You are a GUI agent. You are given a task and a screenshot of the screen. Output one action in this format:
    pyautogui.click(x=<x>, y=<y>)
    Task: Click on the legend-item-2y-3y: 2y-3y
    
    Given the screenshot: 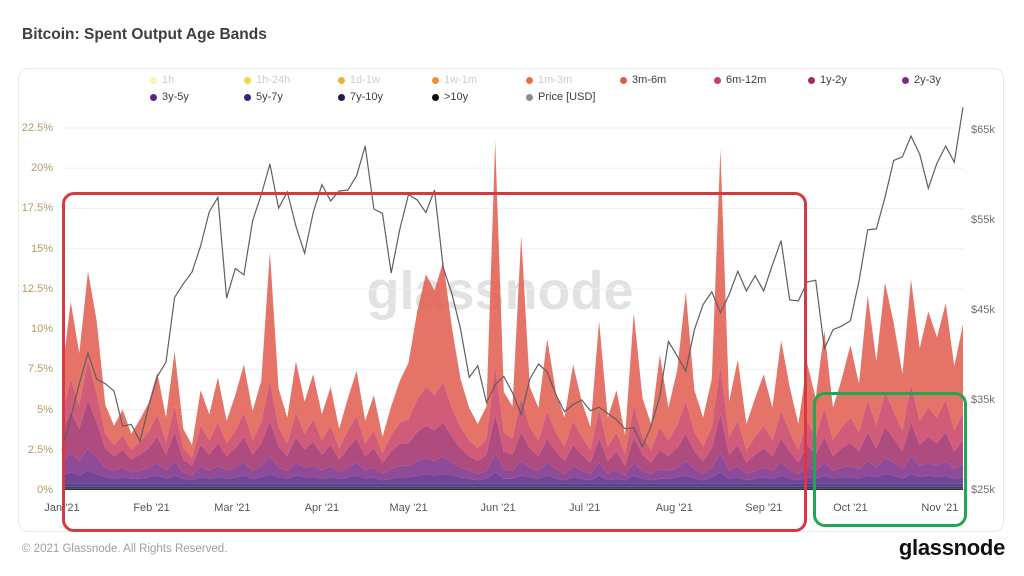 What is the action you would take?
    pyautogui.click(x=949, y=80)
    